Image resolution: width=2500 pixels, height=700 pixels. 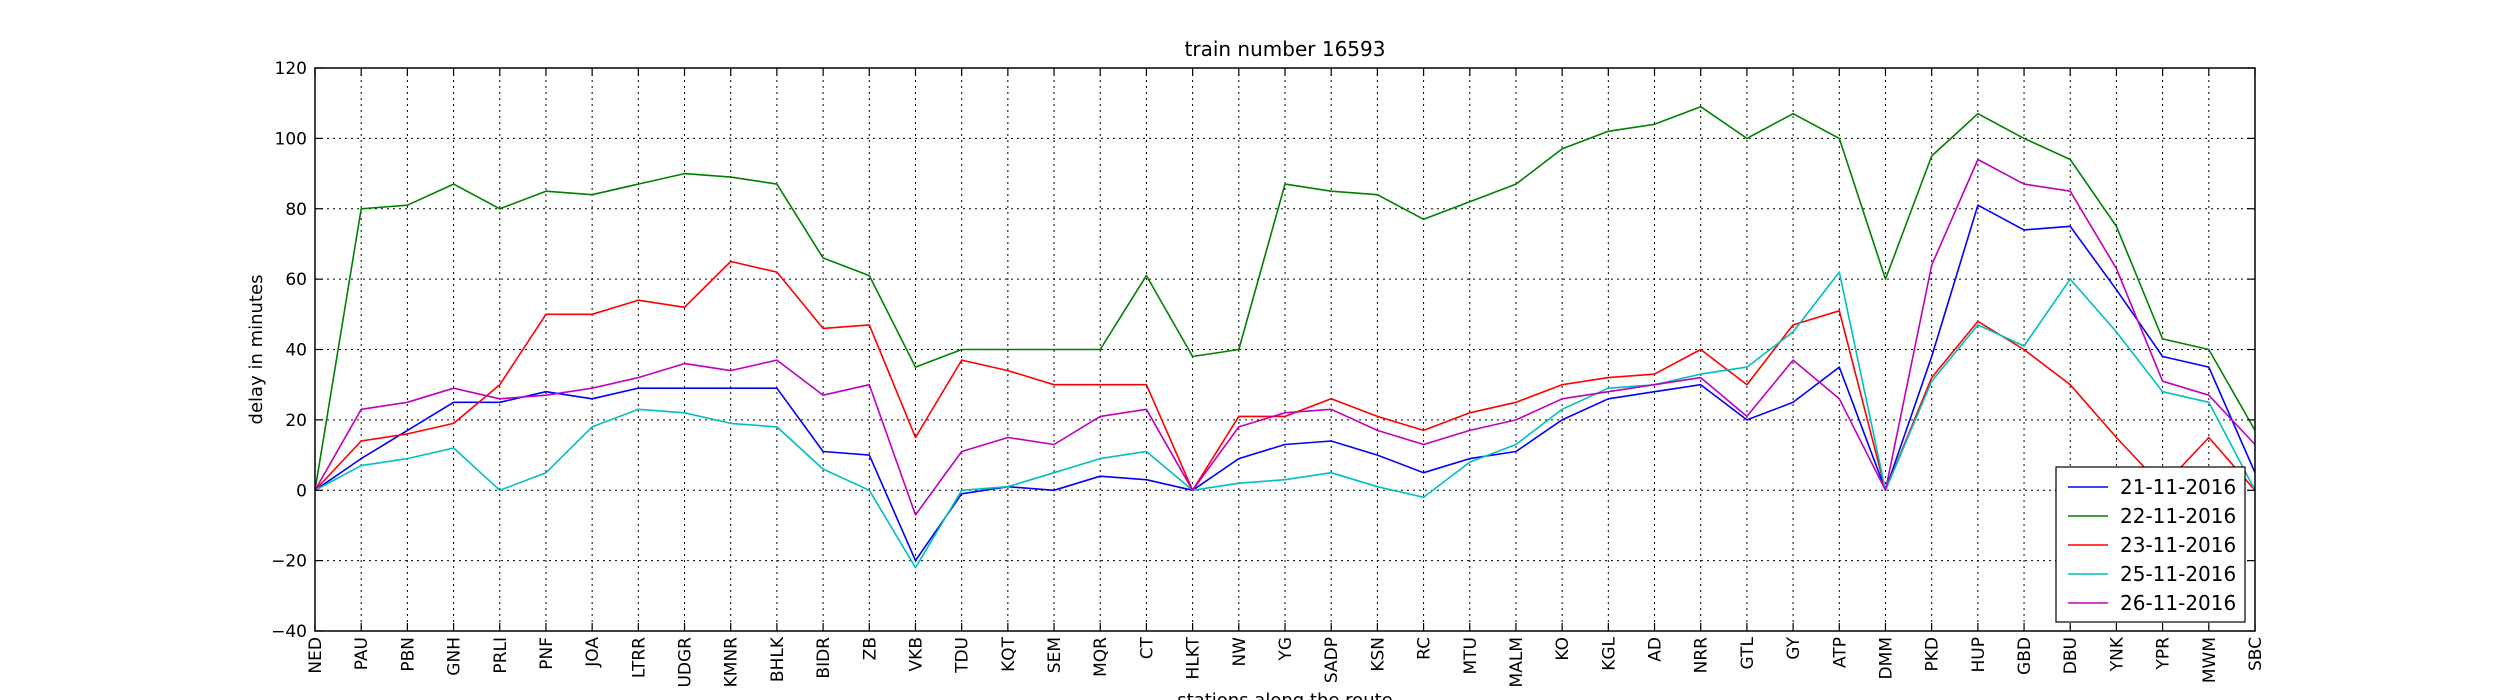 What do you see at coordinates (593, 652) in the screenshot?
I see `x-tick-label: JOA` at bounding box center [593, 652].